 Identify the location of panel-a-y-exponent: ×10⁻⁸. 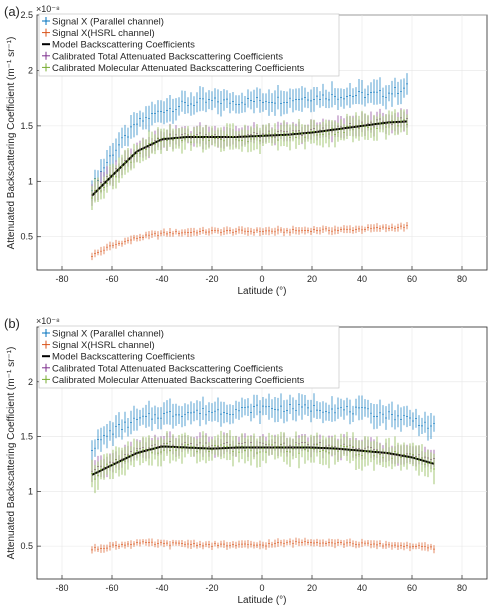
(48, 9).